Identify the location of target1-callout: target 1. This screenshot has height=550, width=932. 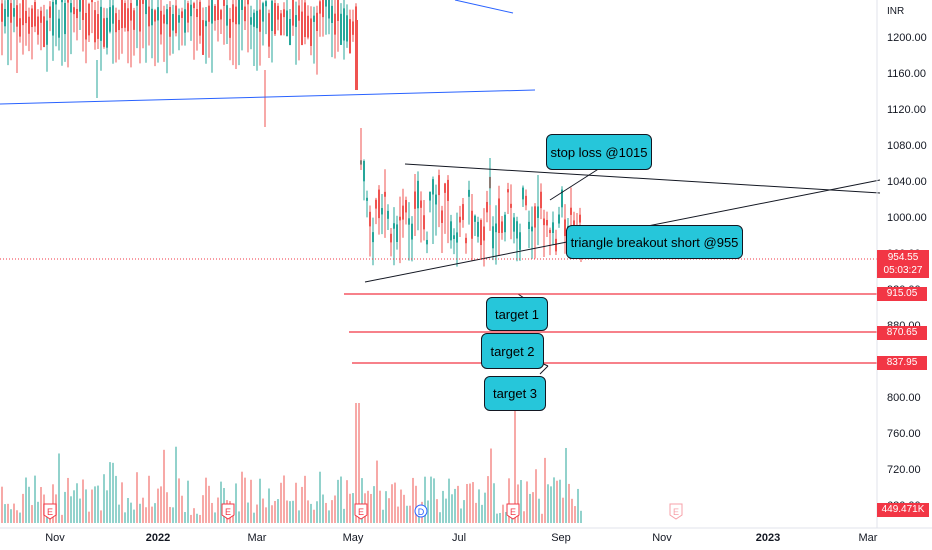
(517, 314).